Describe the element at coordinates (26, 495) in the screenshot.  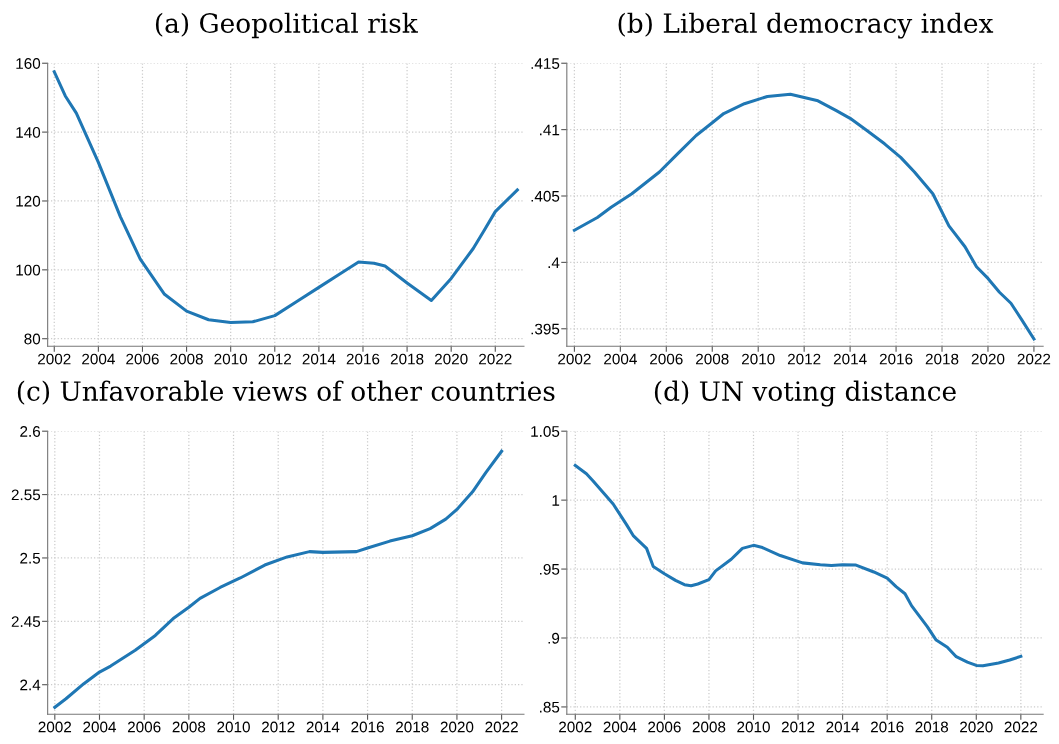
I see `y-tick-label: 2.55` at that location.